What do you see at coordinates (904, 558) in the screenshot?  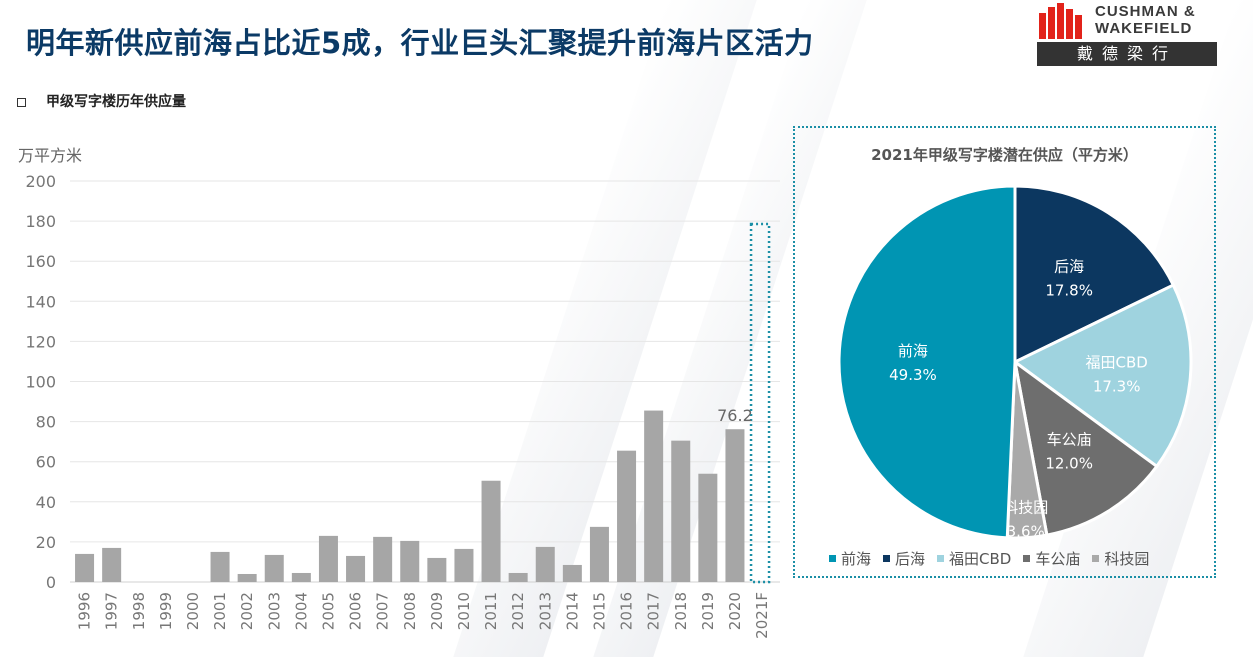 I see `legend-item: 后海` at bounding box center [904, 558].